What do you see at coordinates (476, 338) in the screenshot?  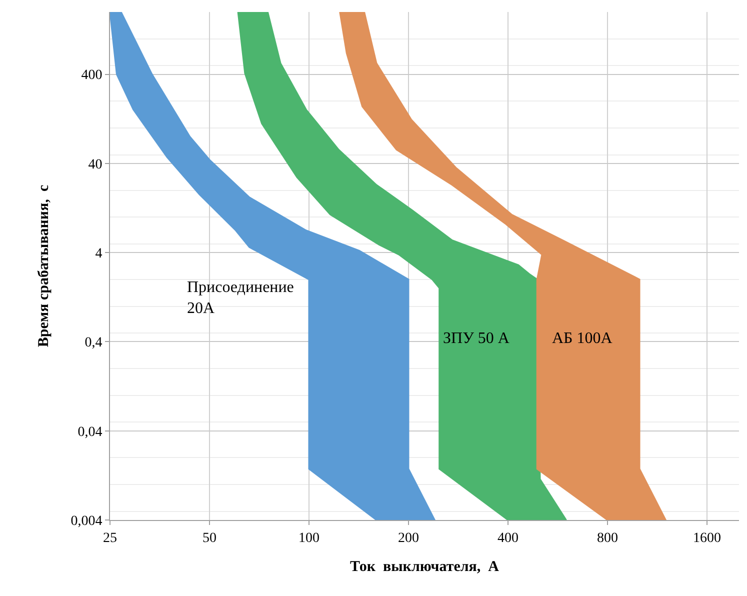 I see `annotation: ЗПУ 50 А` at bounding box center [476, 338].